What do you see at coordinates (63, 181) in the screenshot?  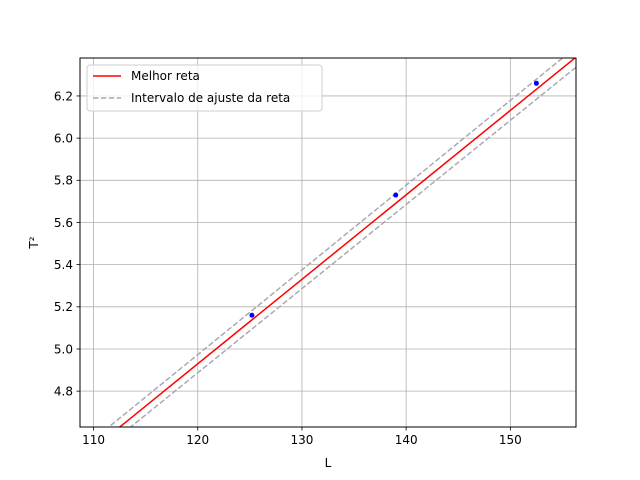 I see `y-tick-label: 5.8` at bounding box center [63, 181].